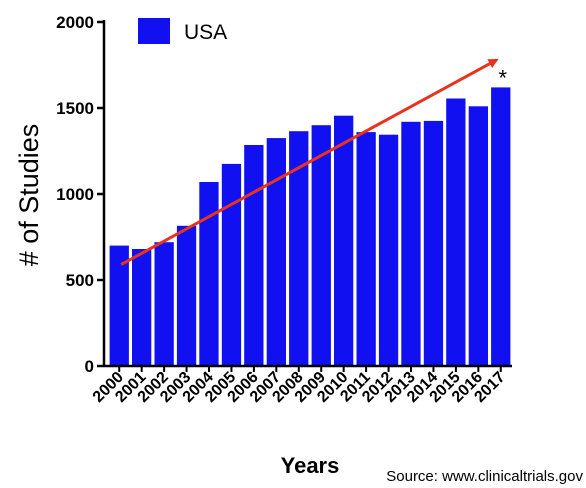 The image size is (586, 488). I want to click on bar-2006, so click(254, 255).